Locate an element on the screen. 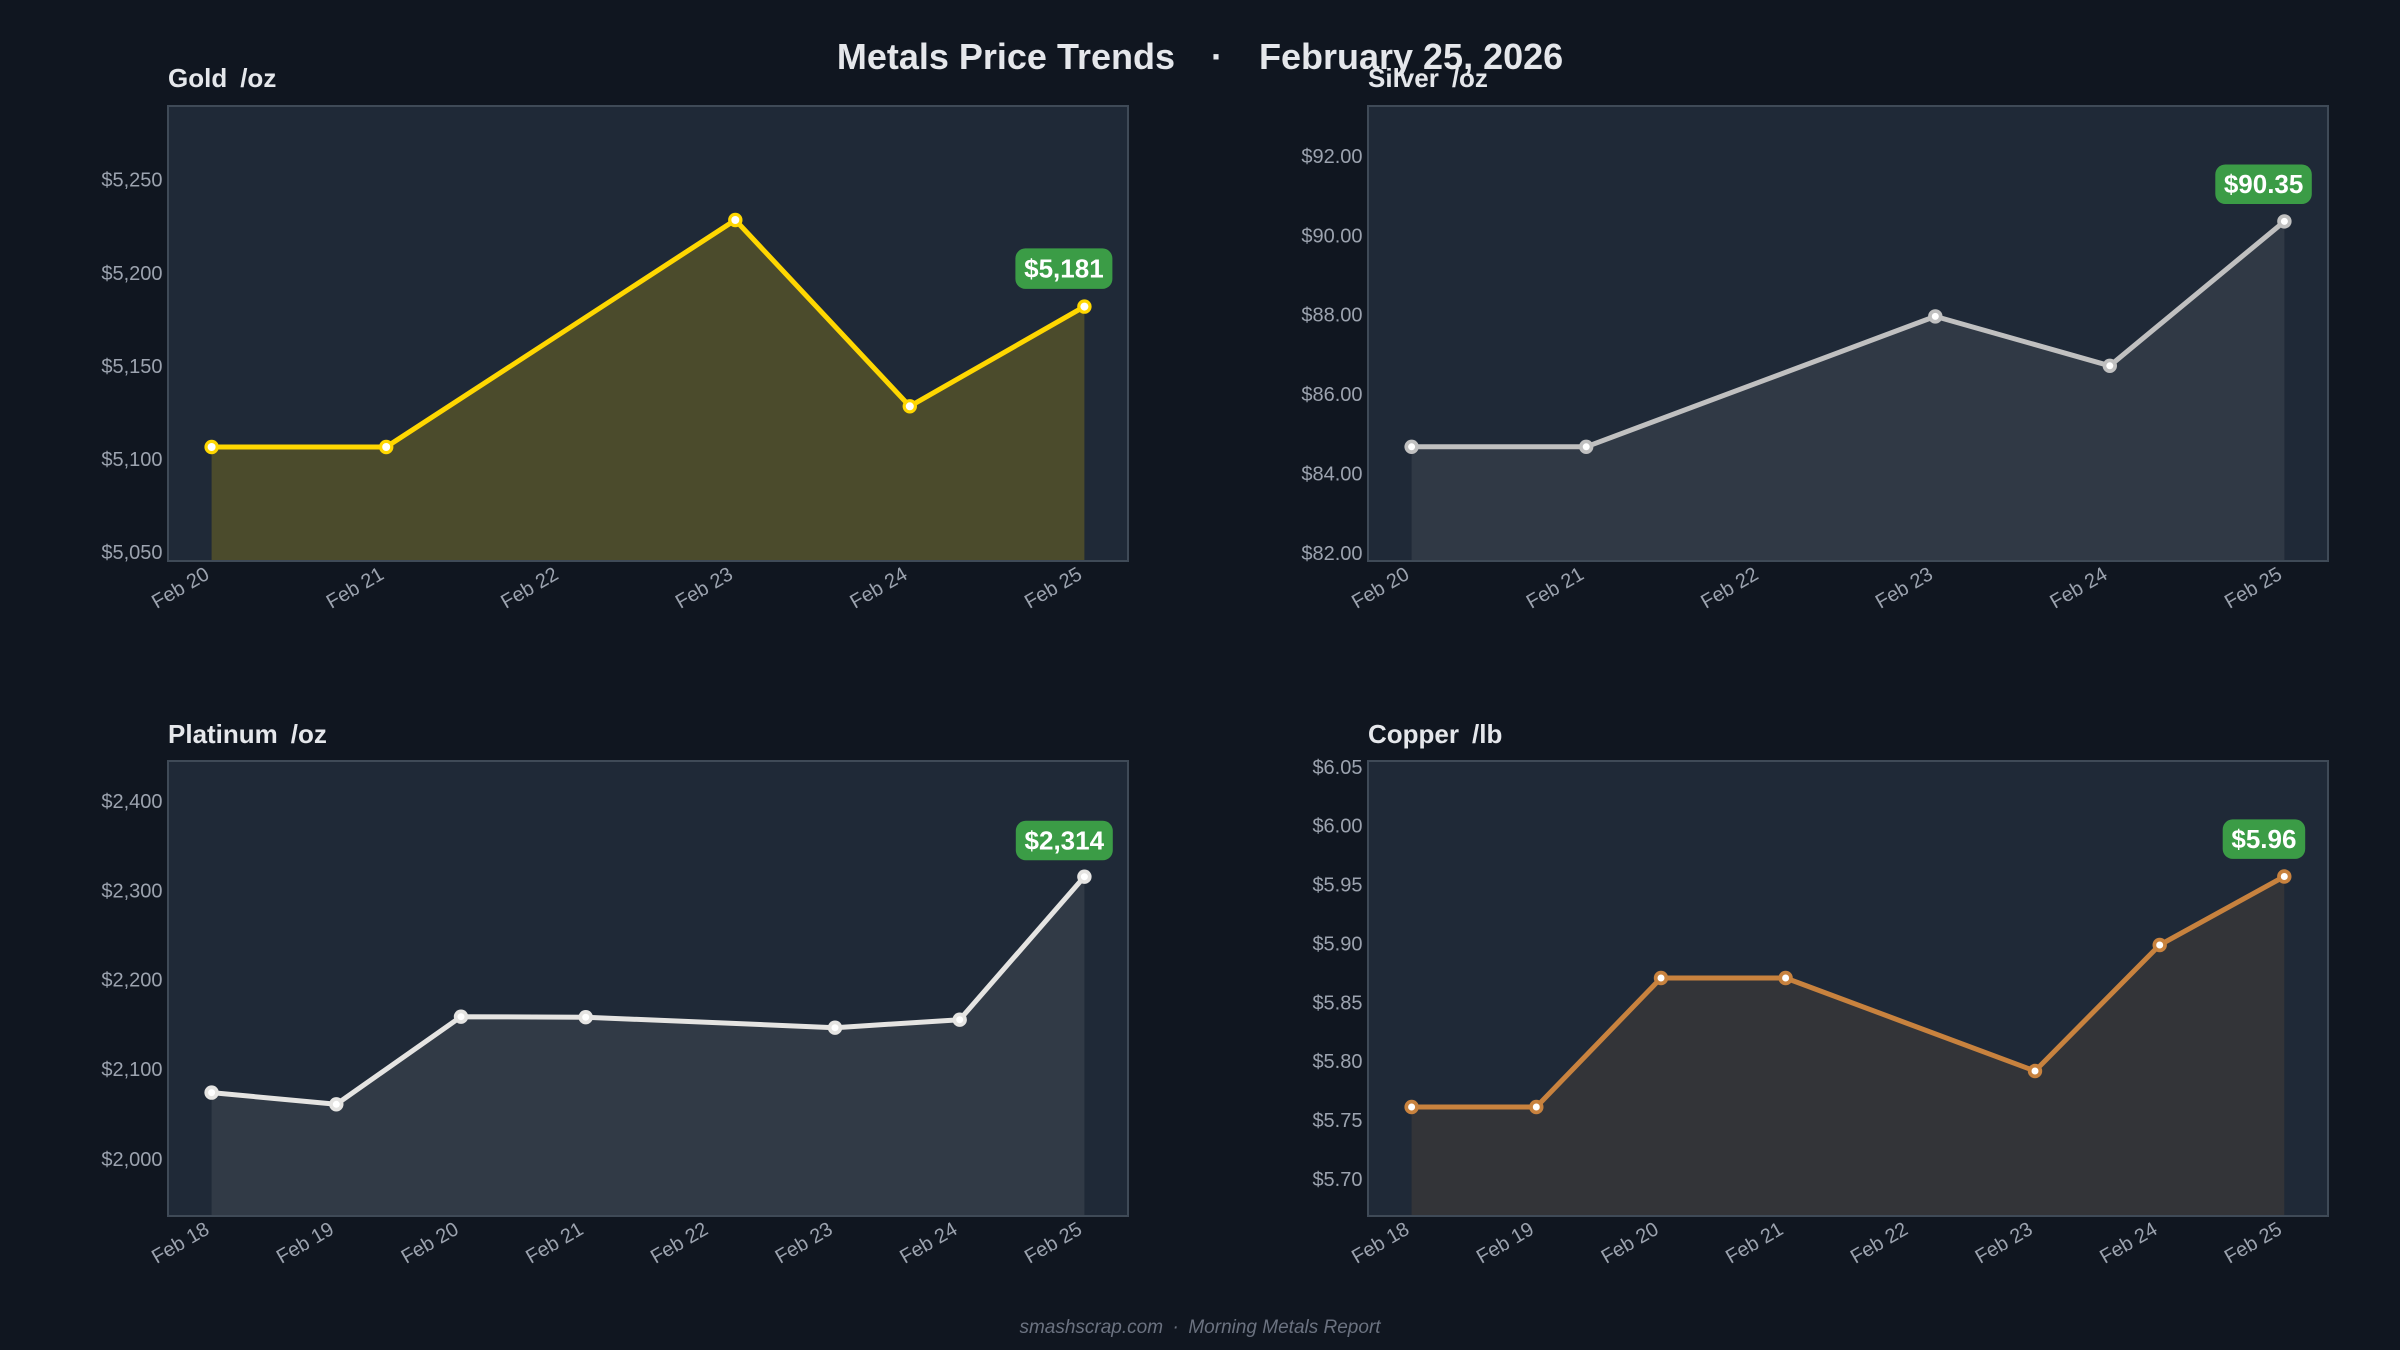 Image resolution: width=2400 pixels, height=1350 pixels. svg-text: $5,181 is located at coordinates (1064, 269).